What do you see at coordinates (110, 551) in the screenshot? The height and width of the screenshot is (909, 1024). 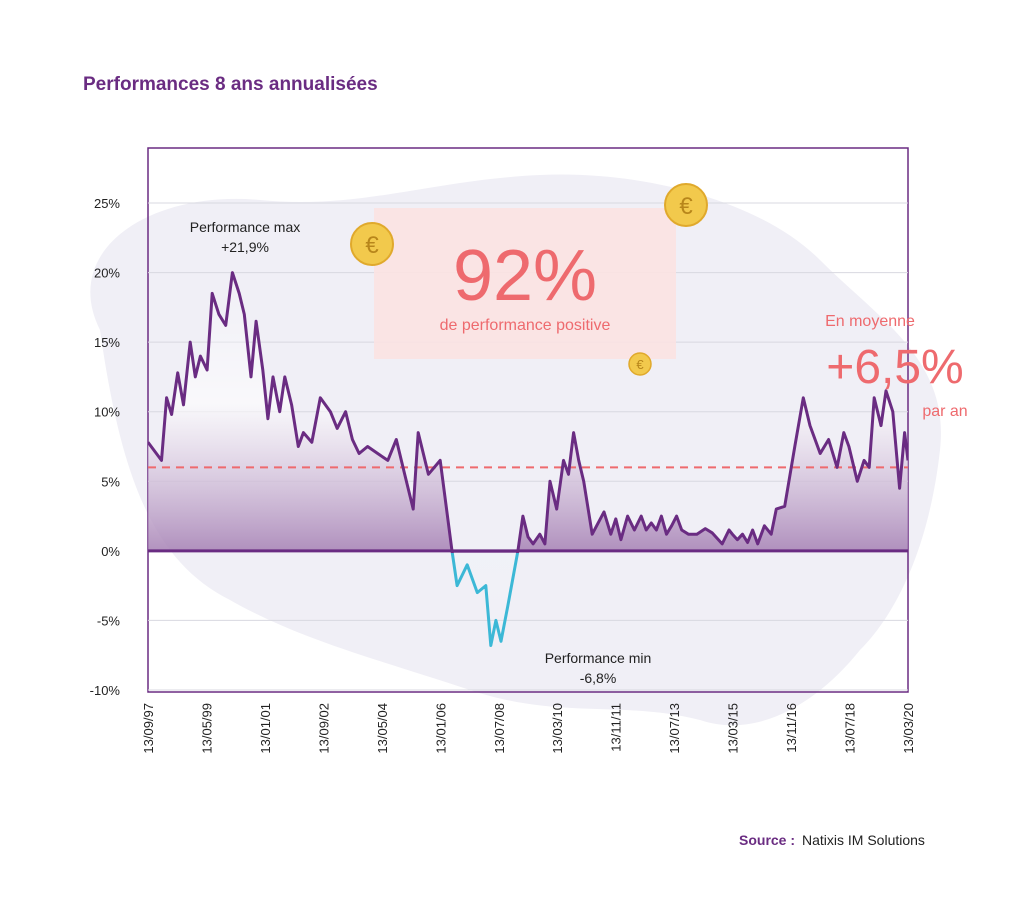 I see `y-tick-label: 0%` at bounding box center [110, 551].